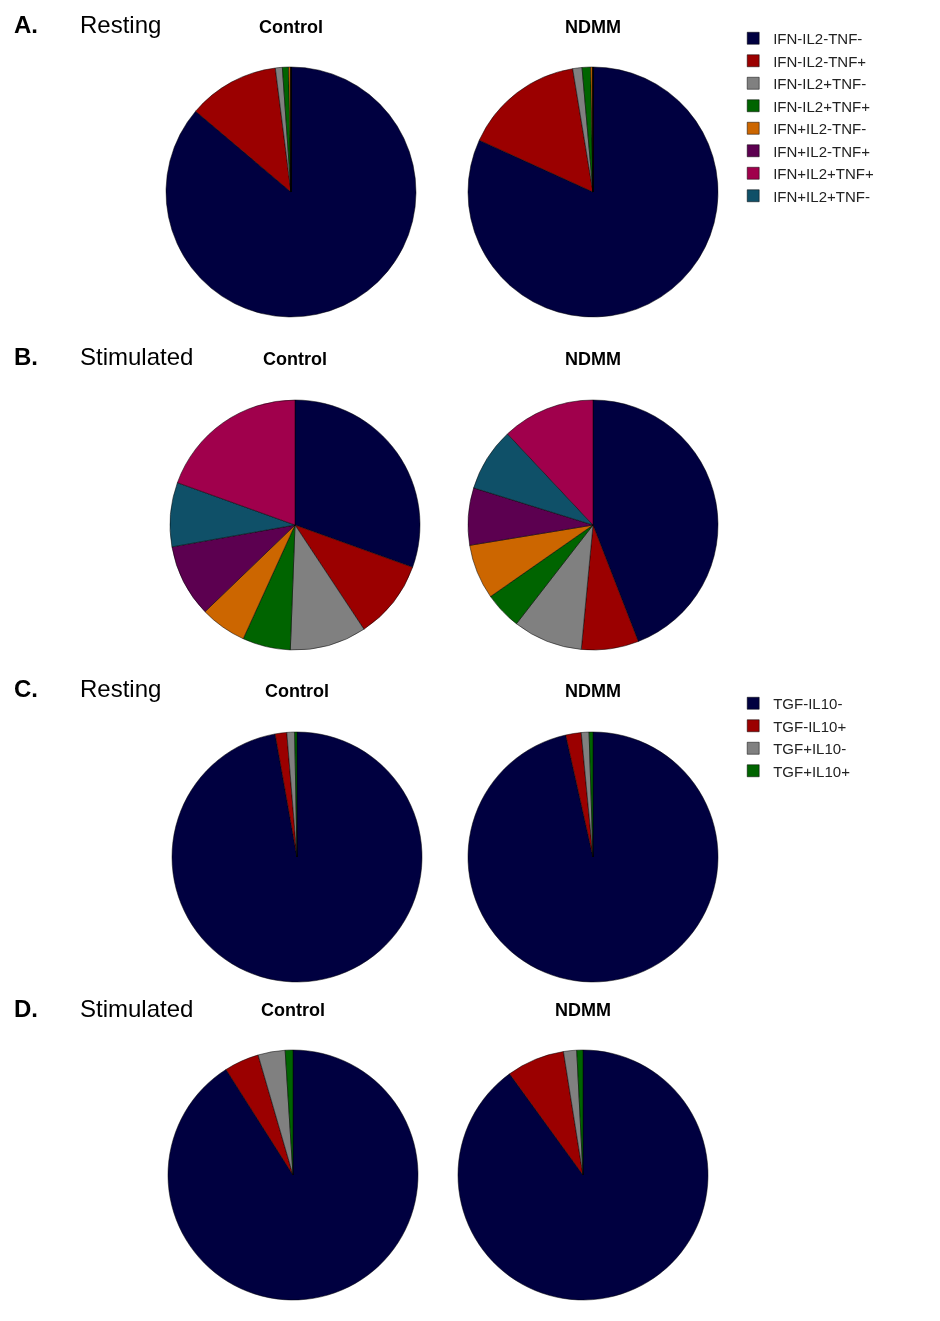  Describe the element at coordinates (26, 688) in the screenshot. I see `text: C.` at that location.